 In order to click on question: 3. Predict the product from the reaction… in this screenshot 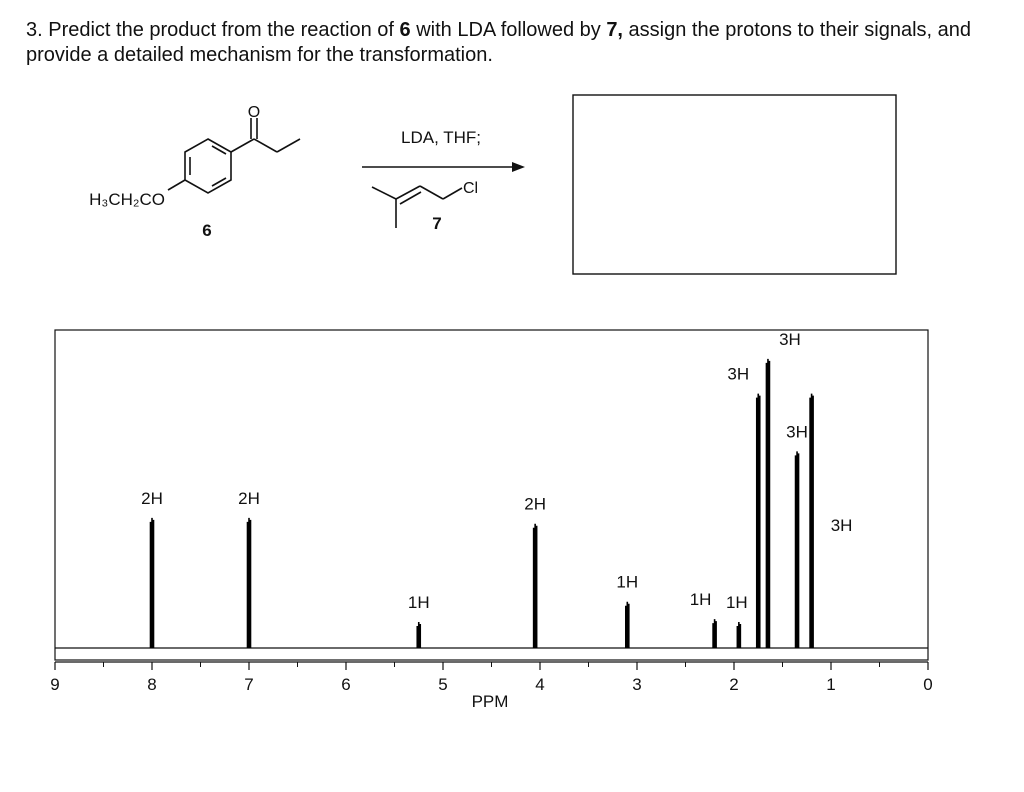, I will do `click(506, 43)`.